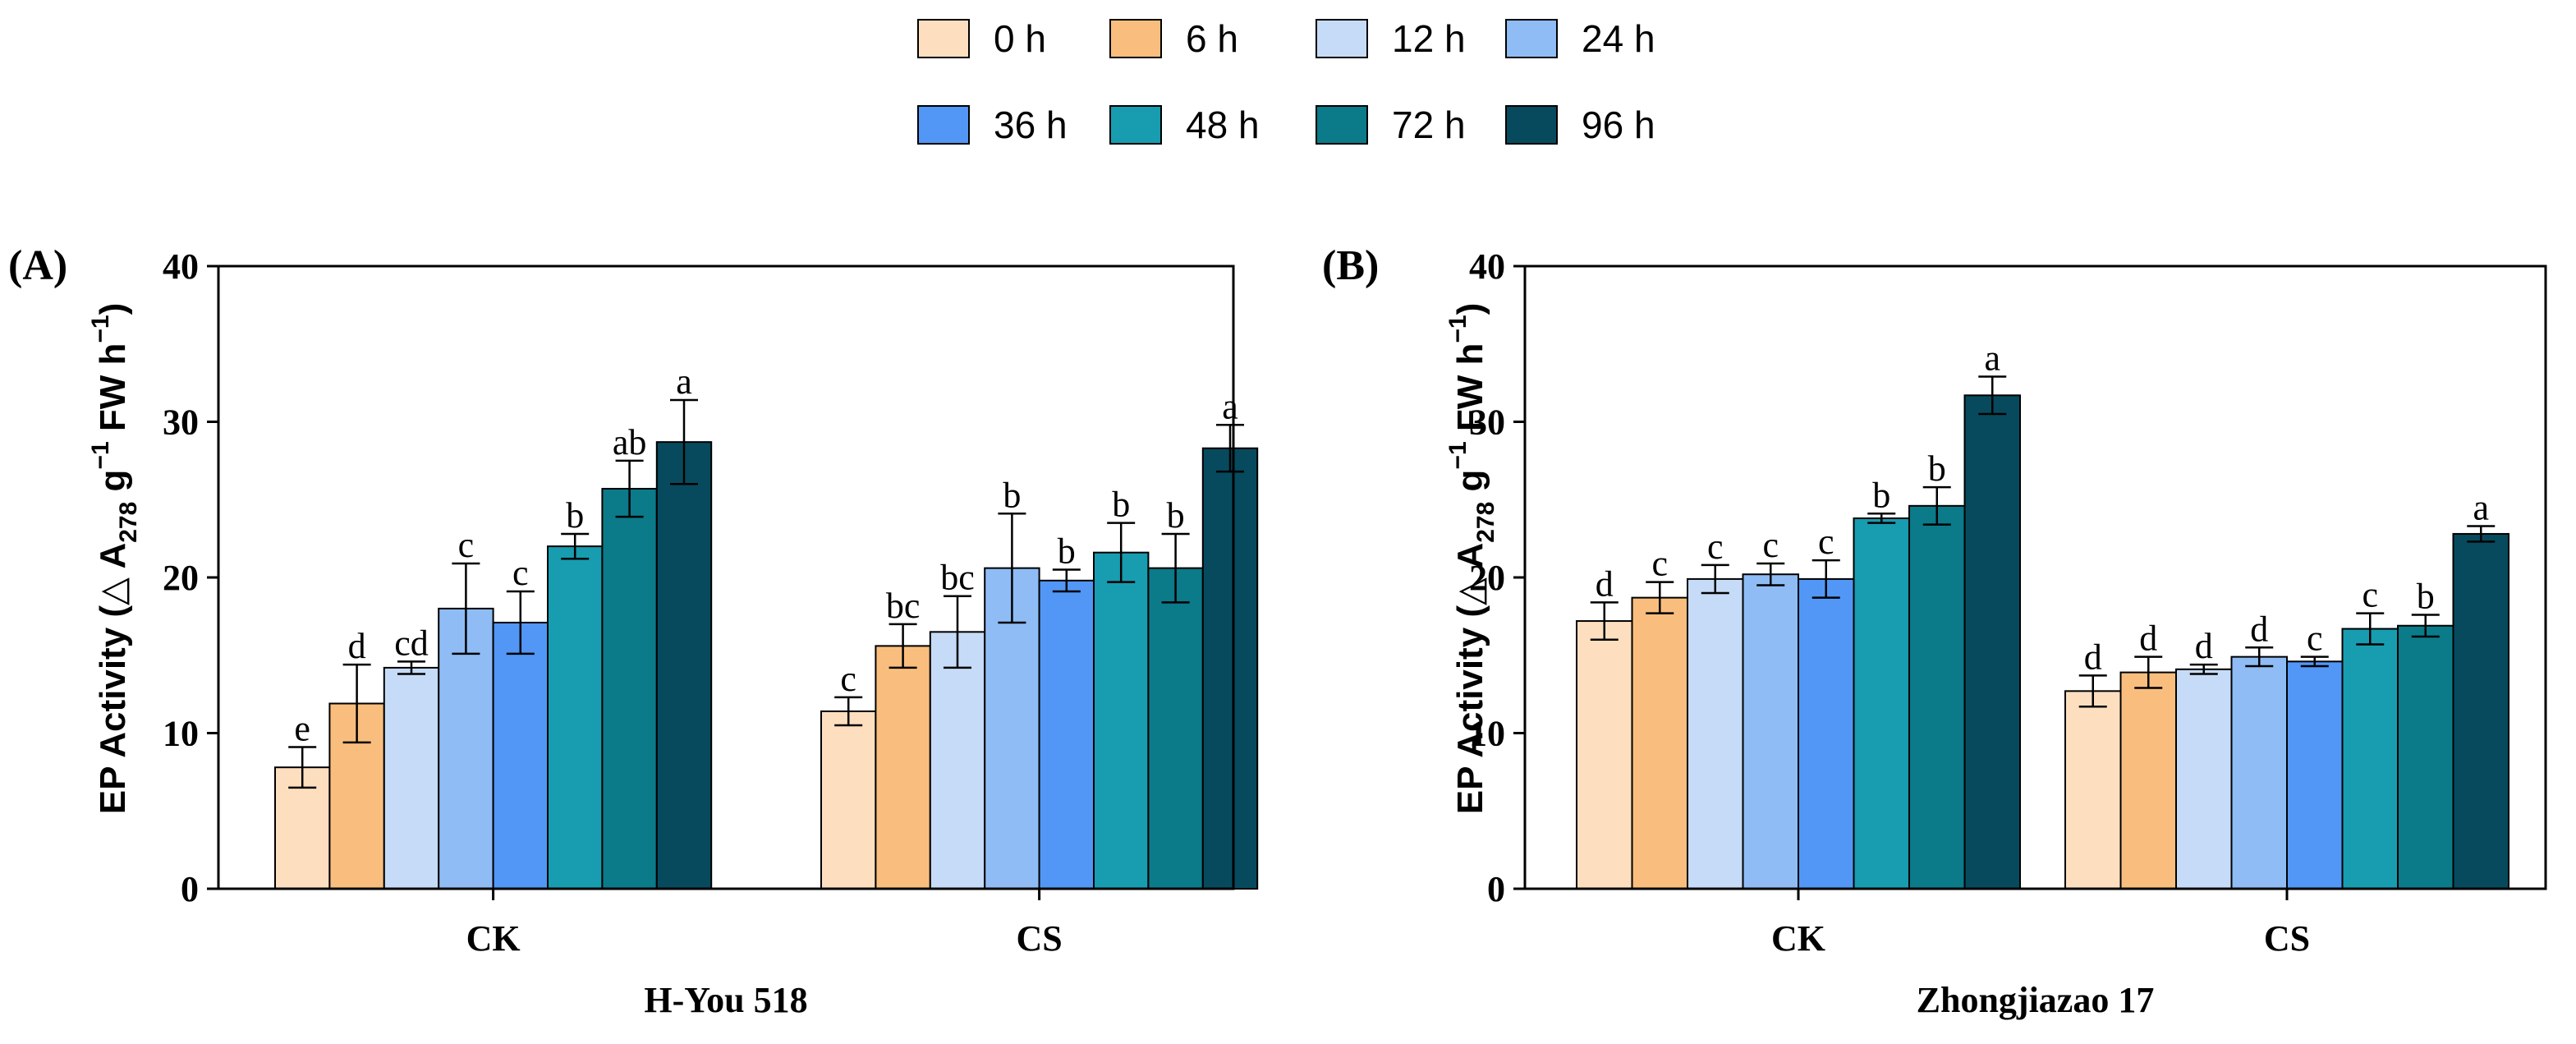  I want to click on significance-letter: e, so click(302, 729).